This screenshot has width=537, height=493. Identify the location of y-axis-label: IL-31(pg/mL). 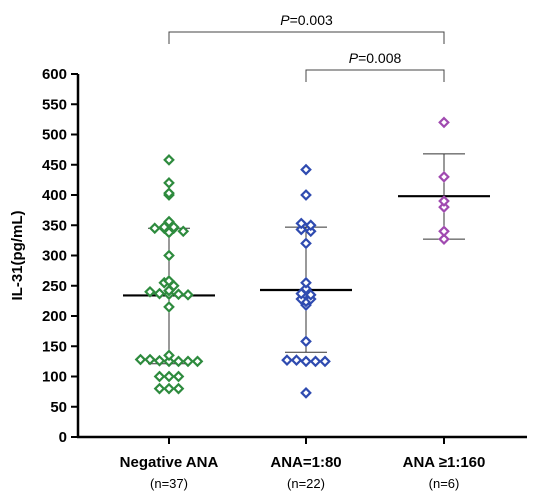
(17, 256).